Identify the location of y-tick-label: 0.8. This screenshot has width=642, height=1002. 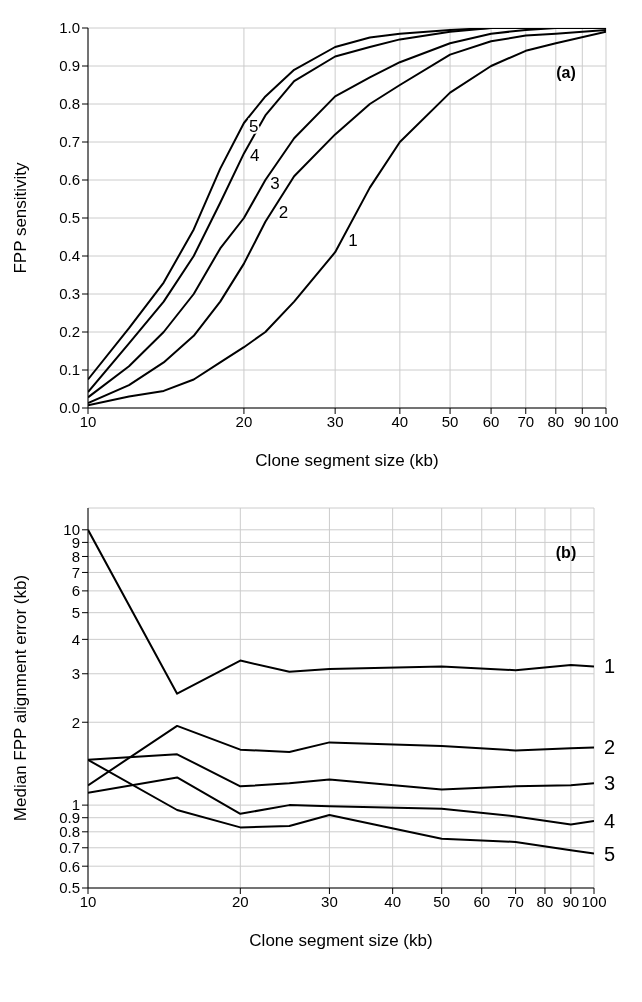
(69, 104).